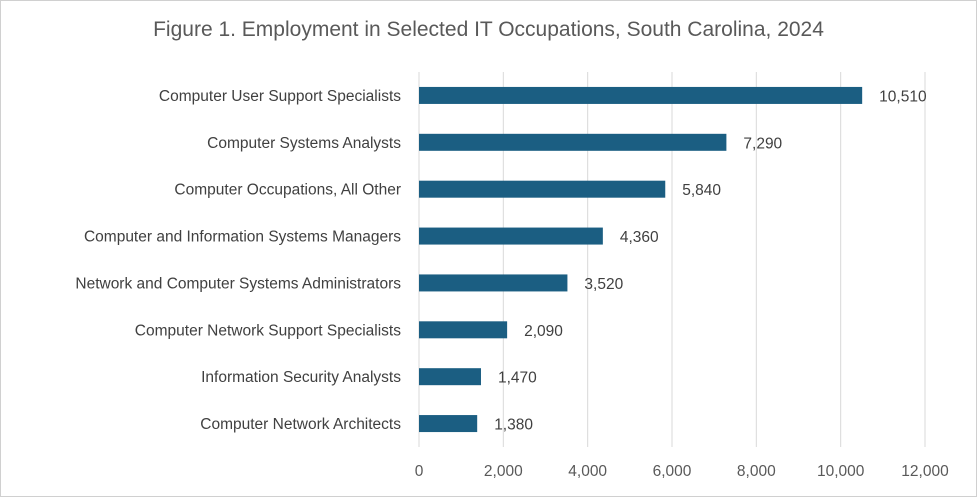 This screenshot has width=977, height=497. I want to click on x-tick-label: 8,000, so click(756, 471).